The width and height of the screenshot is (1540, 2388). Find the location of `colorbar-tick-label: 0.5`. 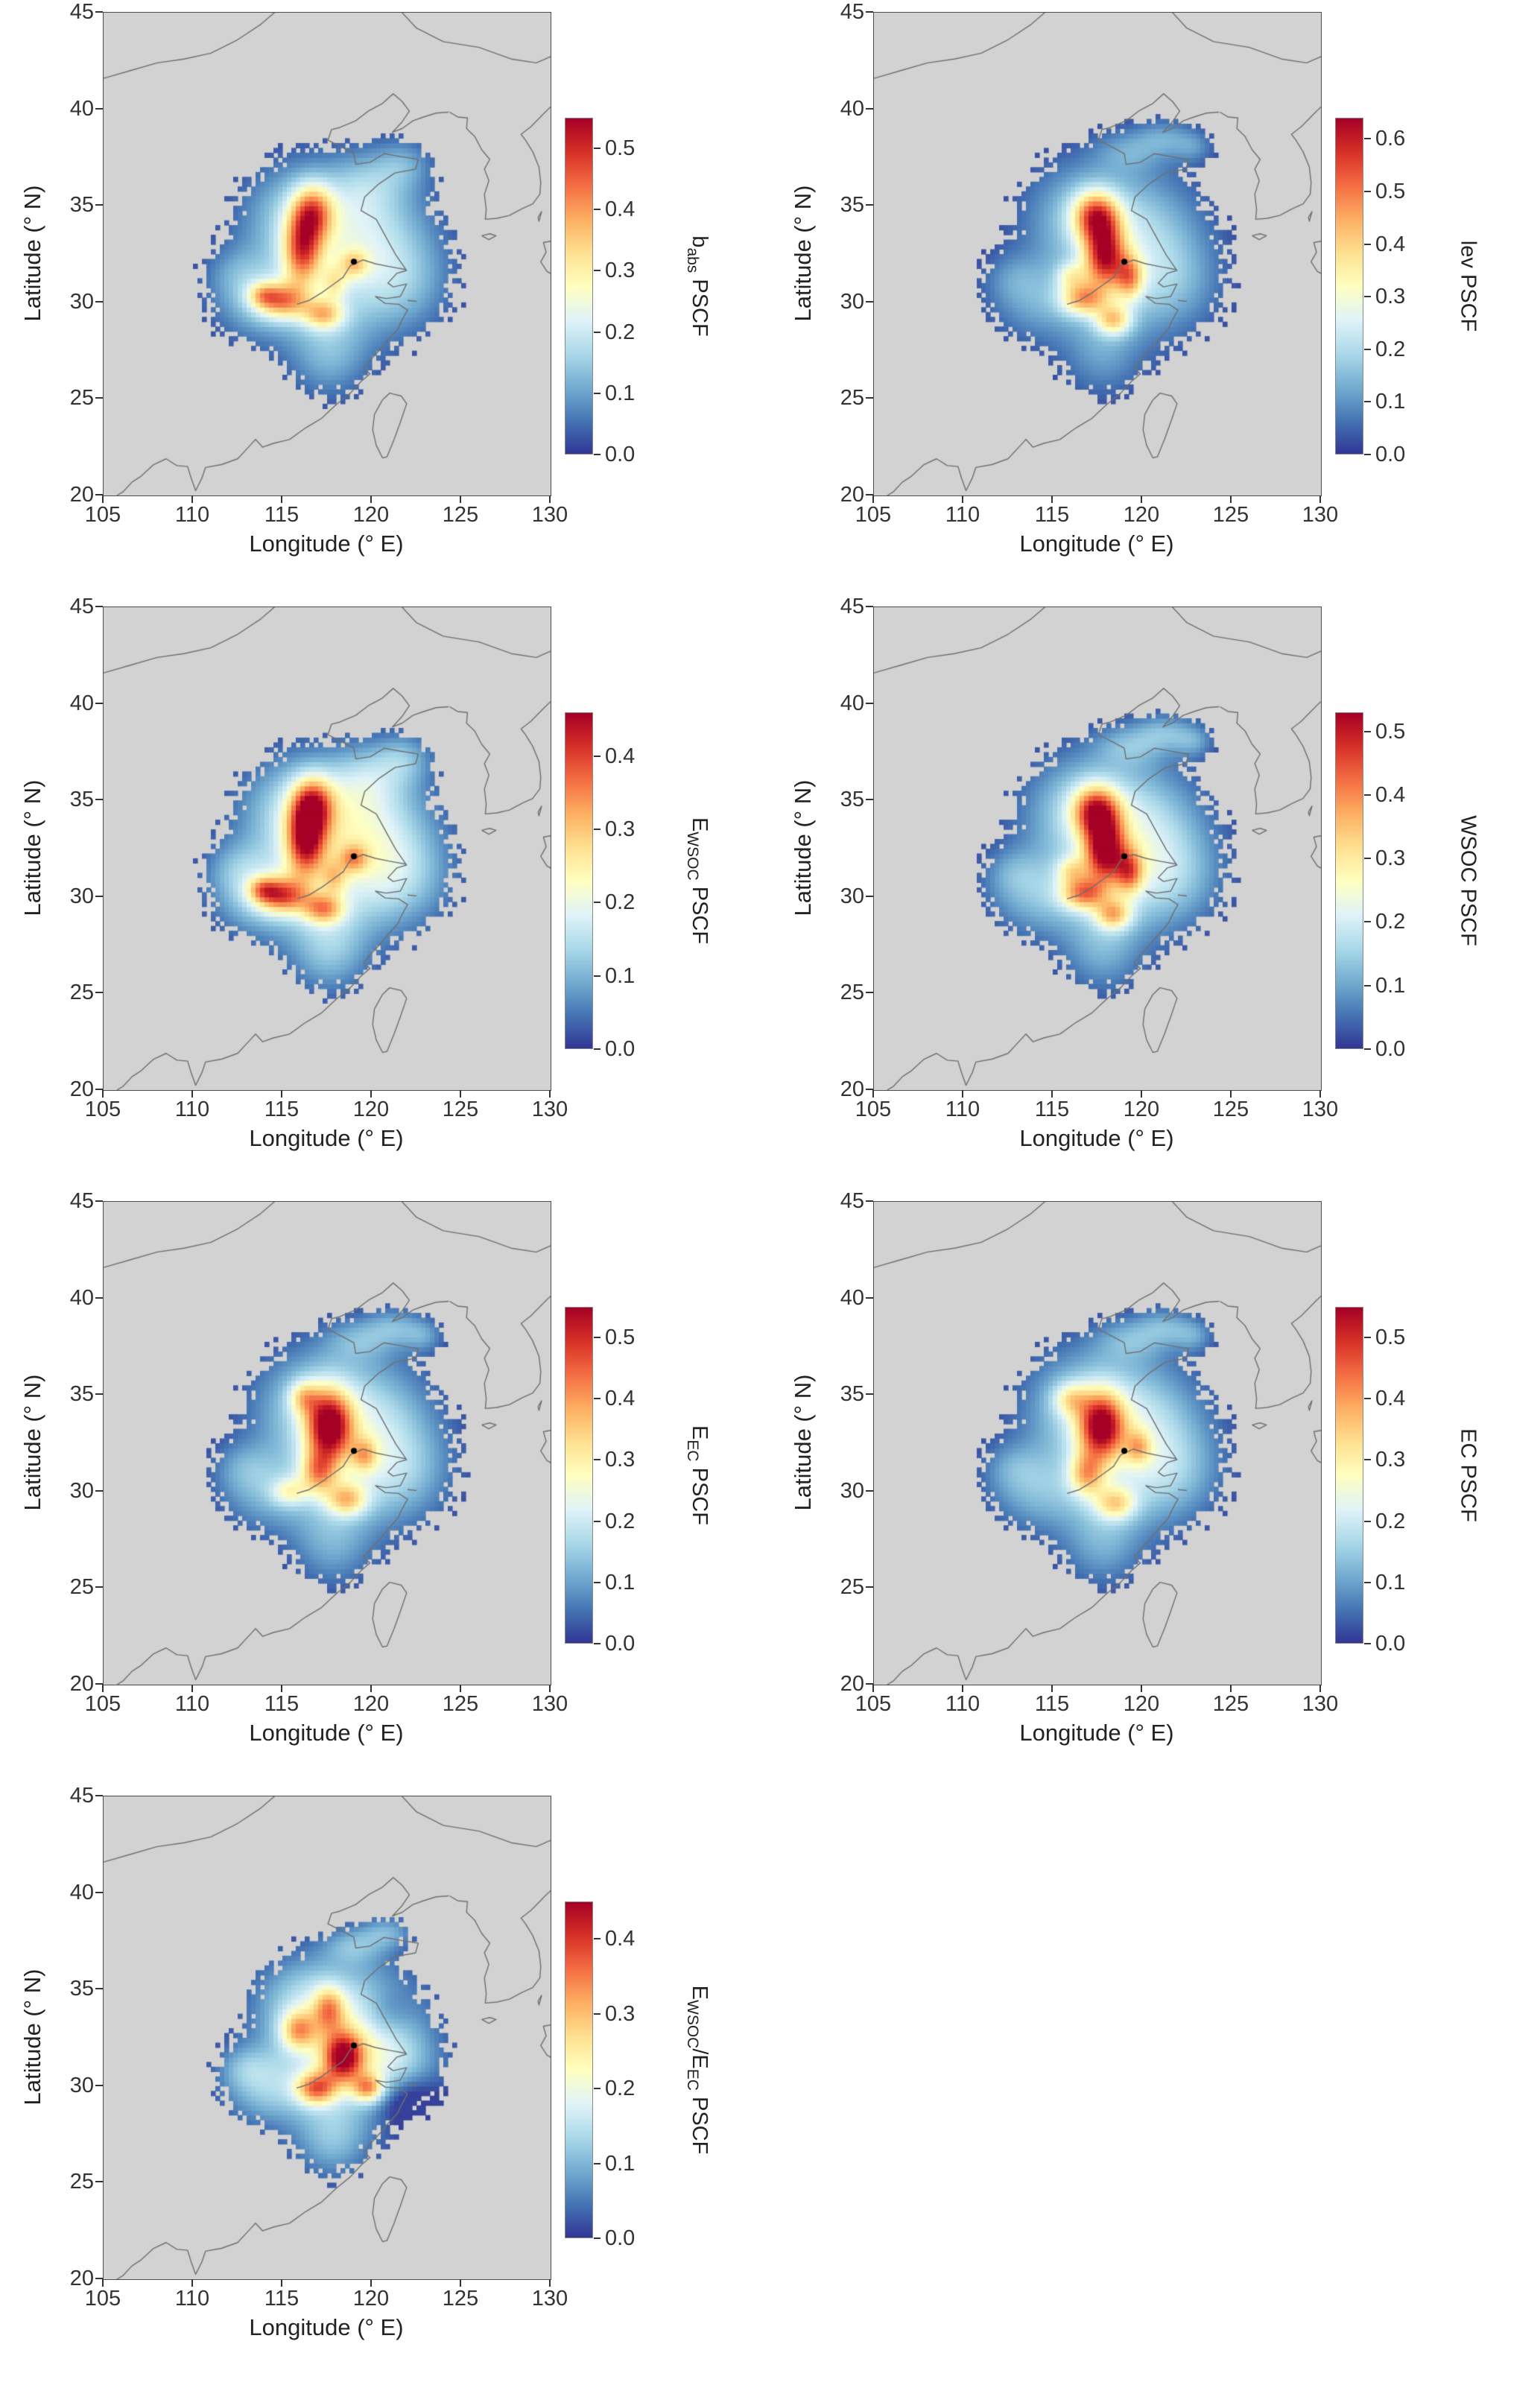

colorbar-tick-label: 0.5 is located at coordinates (1390, 1338).